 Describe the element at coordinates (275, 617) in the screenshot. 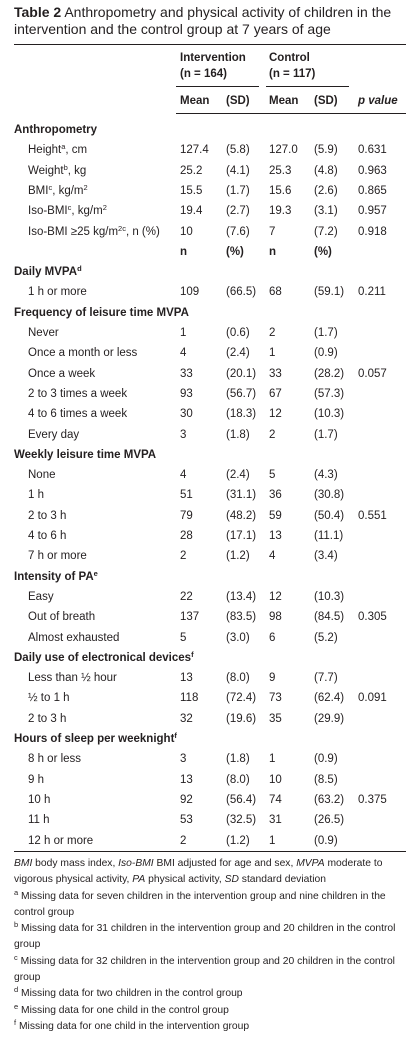

I see `cell: 98` at that location.